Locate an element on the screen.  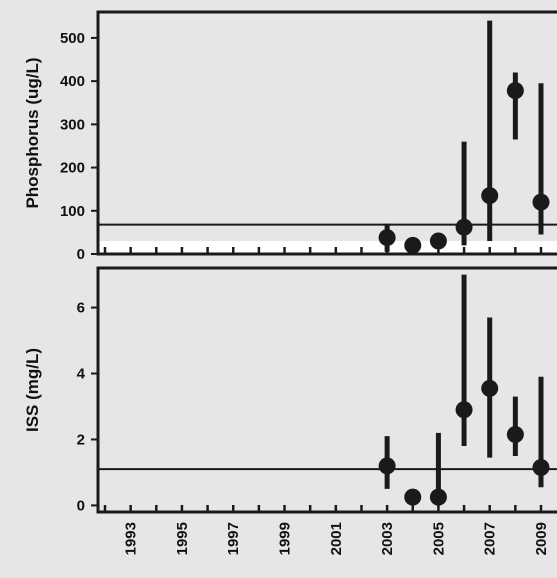
x-tick-label: 1997 is located at coordinates (233, 538).